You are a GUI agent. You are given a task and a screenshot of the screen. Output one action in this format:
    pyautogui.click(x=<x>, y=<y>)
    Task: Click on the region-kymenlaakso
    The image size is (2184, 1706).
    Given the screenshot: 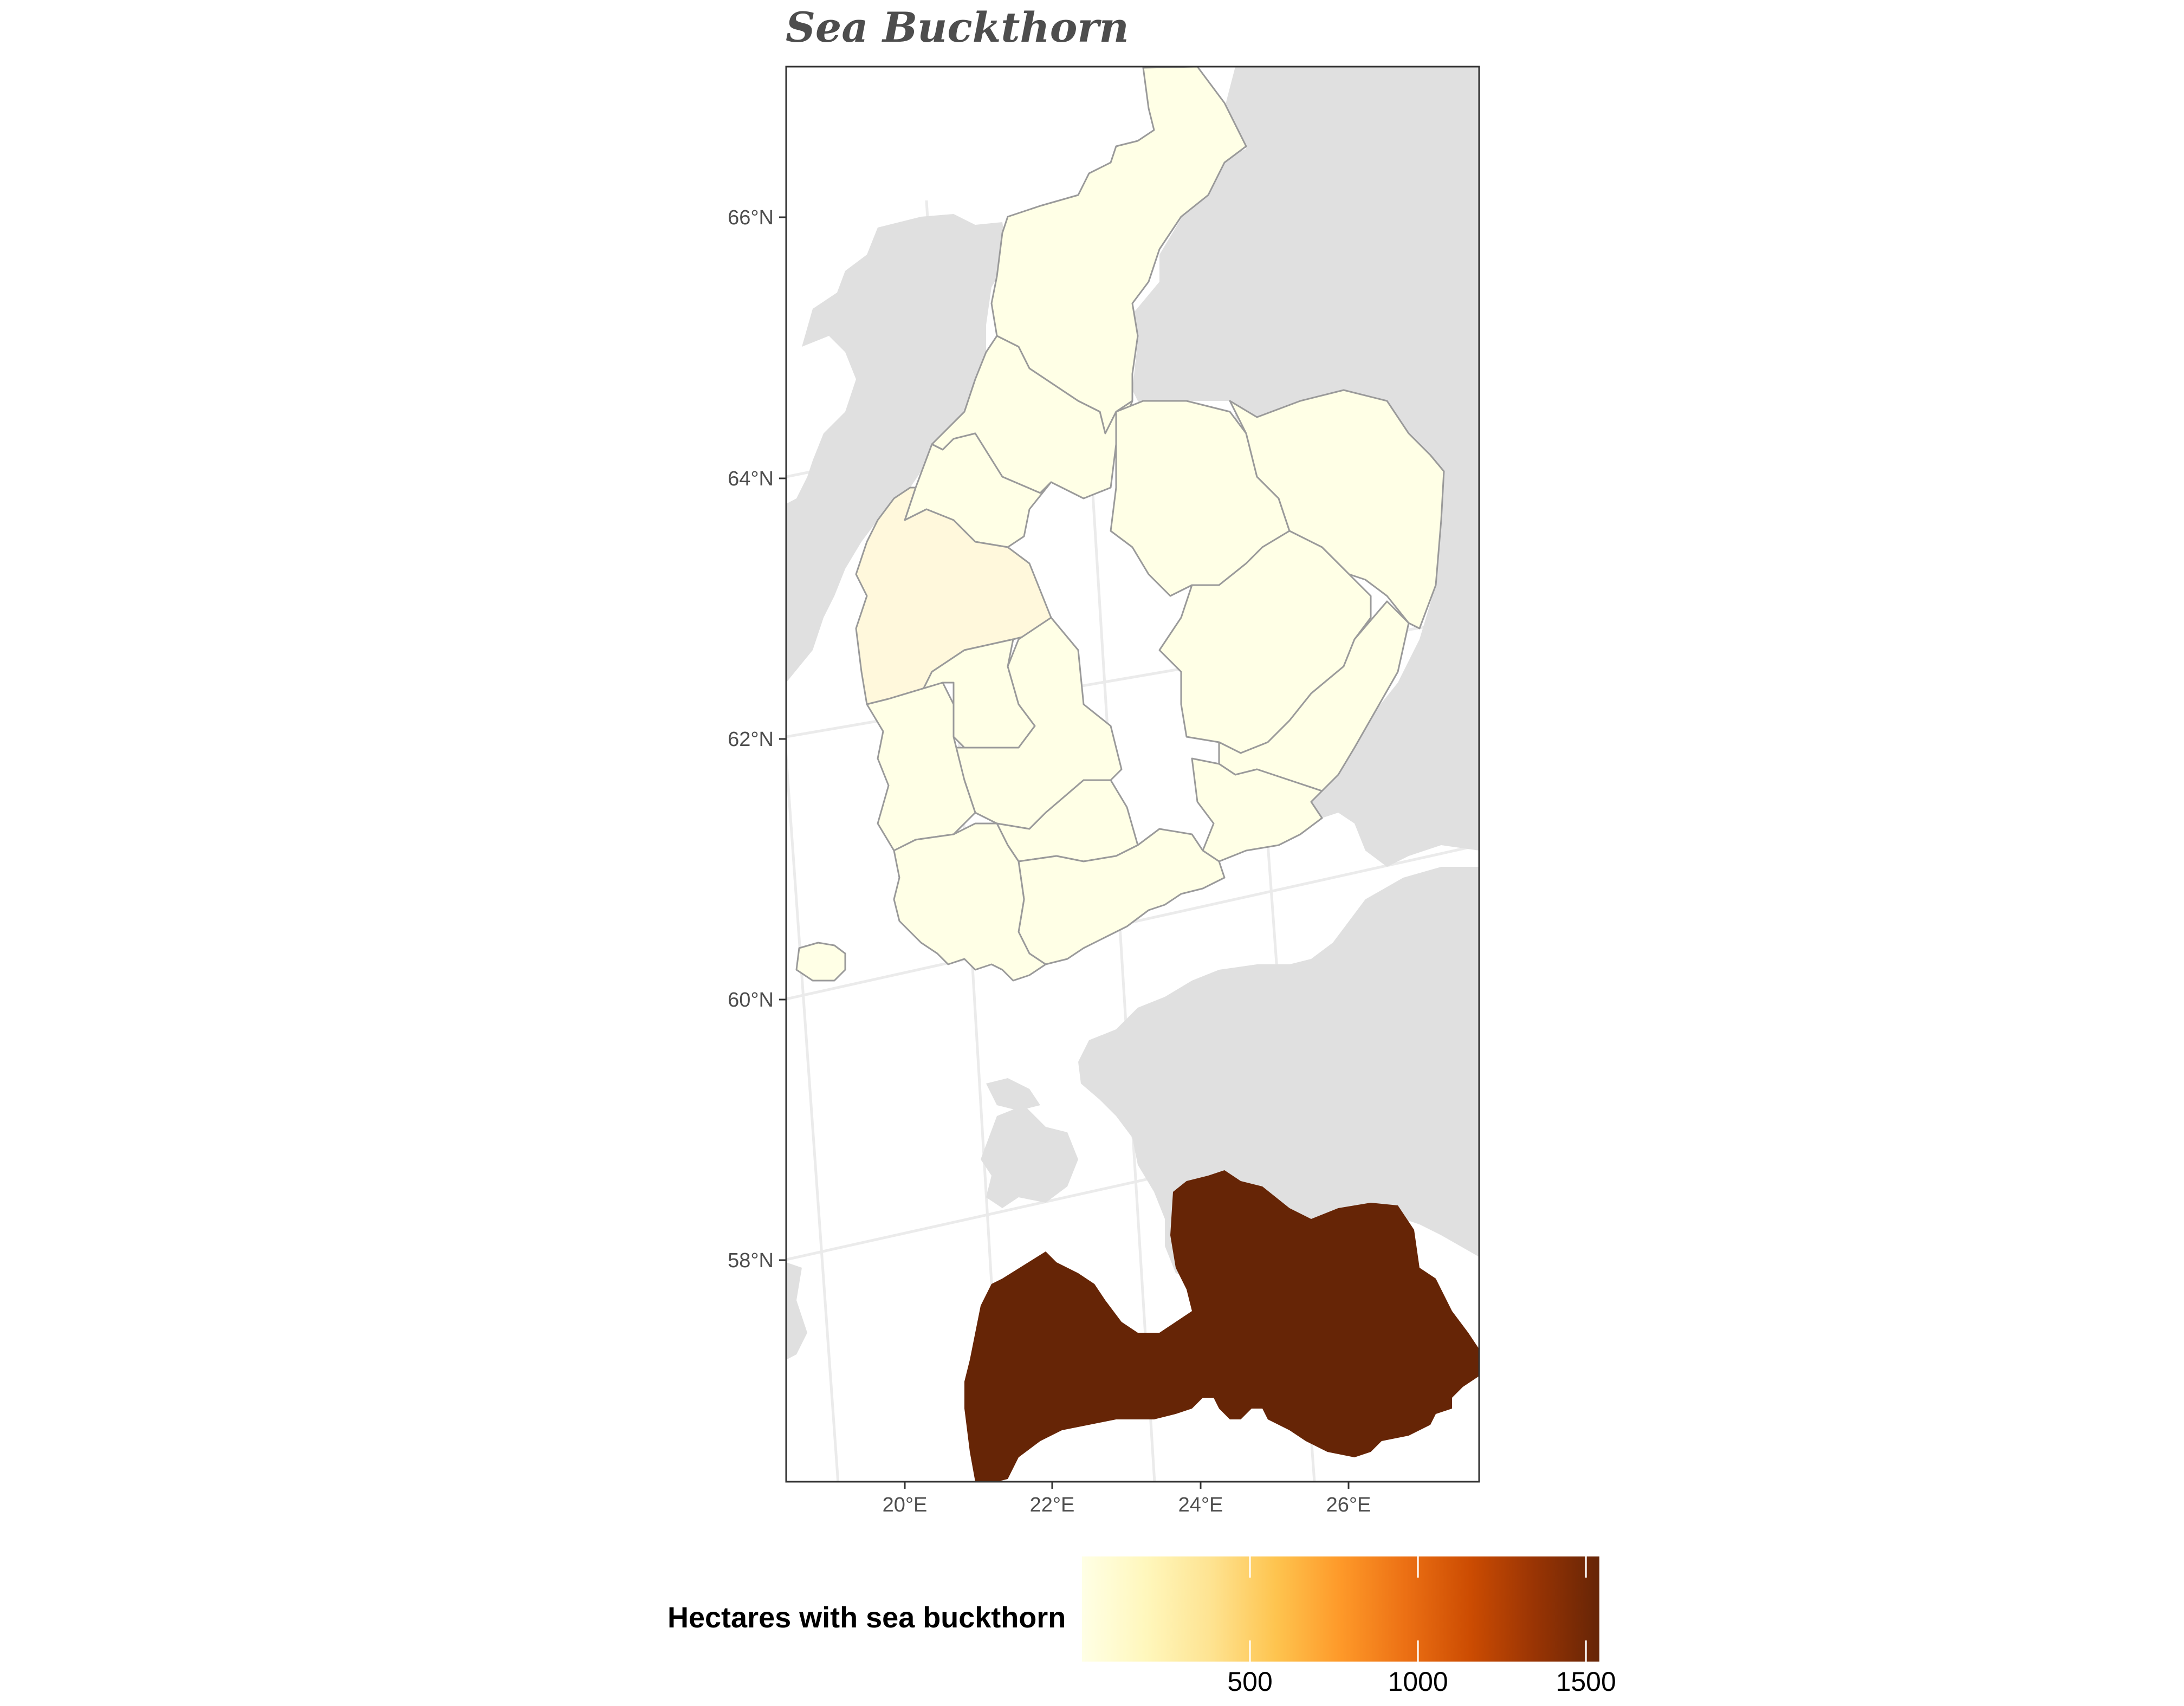 What is the action you would take?
    pyautogui.click(x=1257, y=809)
    